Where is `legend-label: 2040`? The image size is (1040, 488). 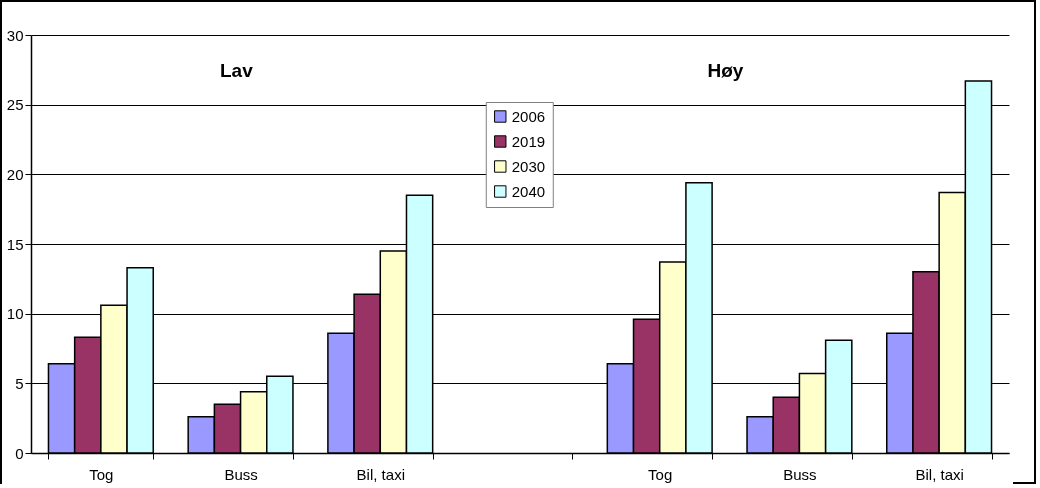 legend-label: 2040 is located at coordinates (528, 191).